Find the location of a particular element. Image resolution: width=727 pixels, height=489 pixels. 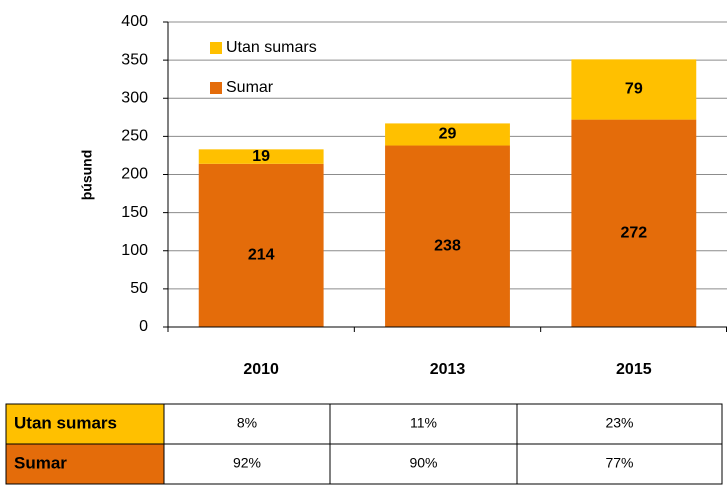

legend-label: Sumar is located at coordinates (250, 87).